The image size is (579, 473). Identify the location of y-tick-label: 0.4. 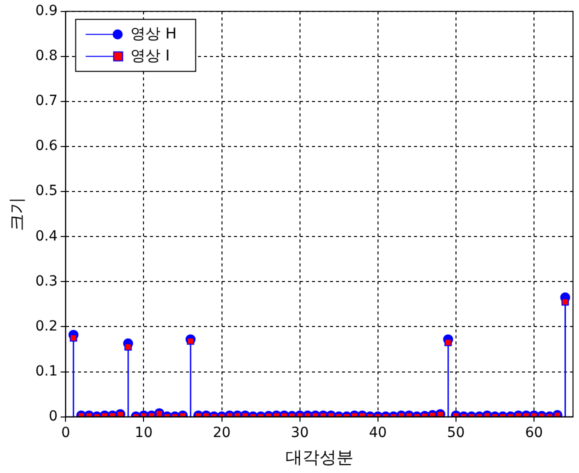
(46, 236).